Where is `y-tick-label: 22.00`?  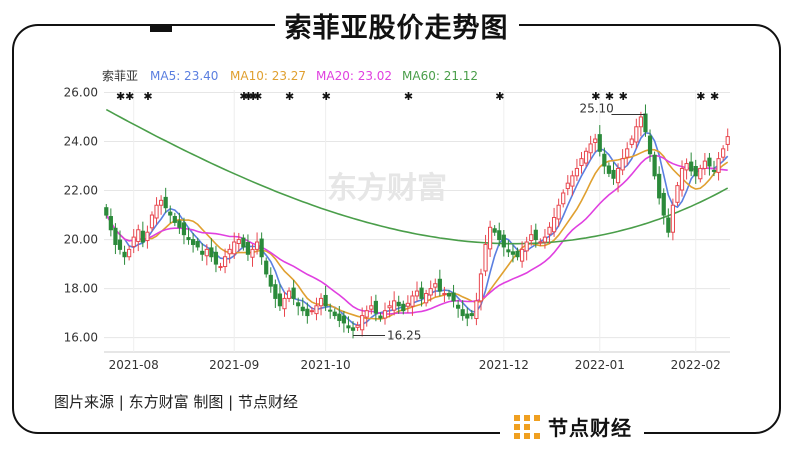
y-tick-label: 22.00 is located at coordinates (81, 191).